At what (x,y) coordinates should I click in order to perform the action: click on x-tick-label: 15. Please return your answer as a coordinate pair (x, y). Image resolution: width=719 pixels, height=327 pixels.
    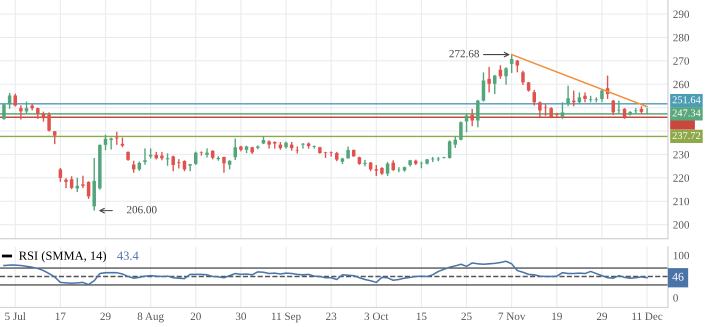
    Looking at the image, I should click on (421, 316).